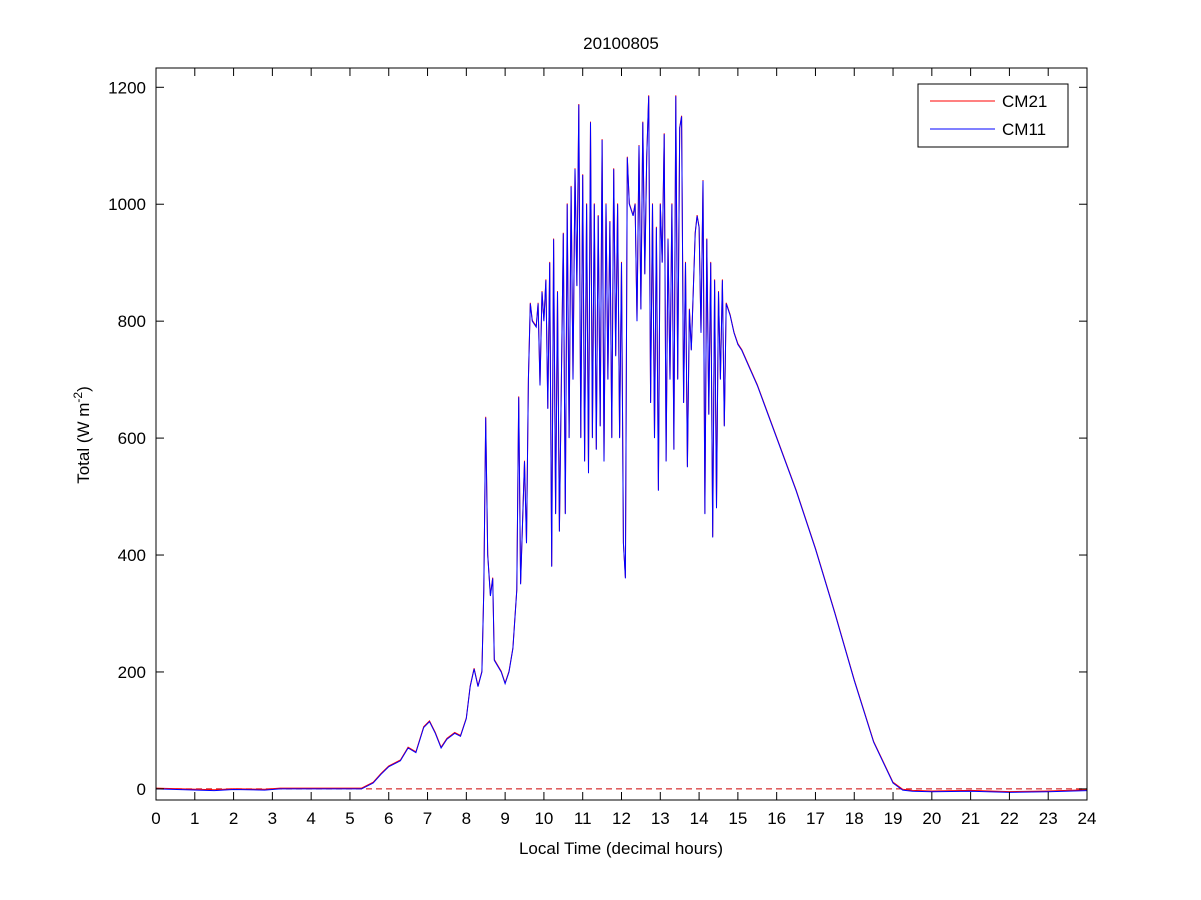 This screenshot has height=900, width=1201. What do you see at coordinates (194, 818) in the screenshot?
I see `x-tick-label: 1` at bounding box center [194, 818].